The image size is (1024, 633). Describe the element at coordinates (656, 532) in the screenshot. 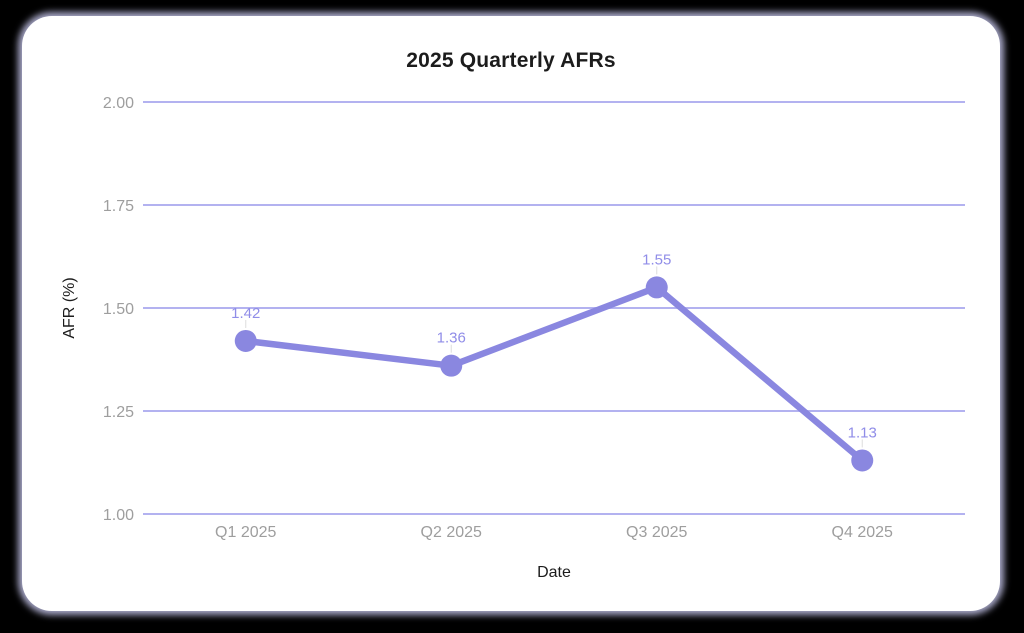

I see `x-tick-label: Q3 2025` at that location.